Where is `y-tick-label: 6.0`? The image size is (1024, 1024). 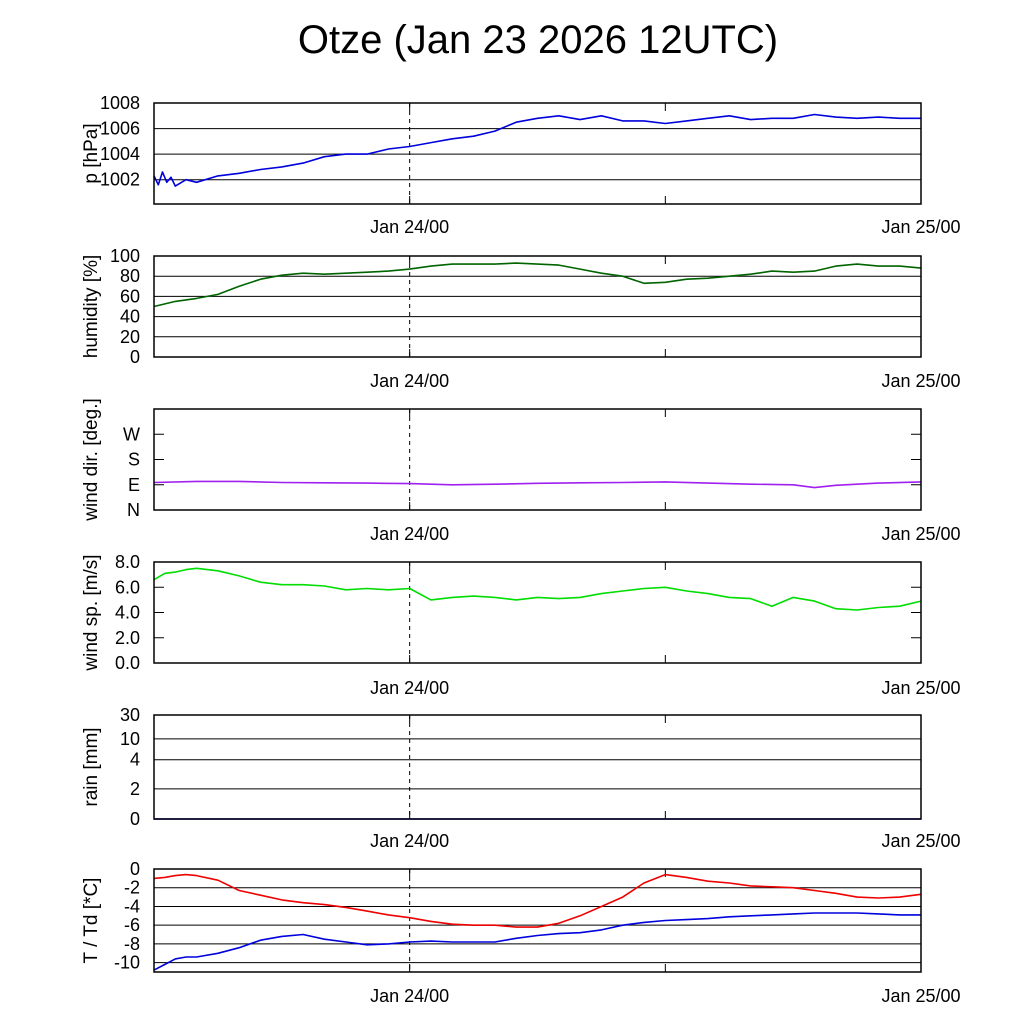
y-tick-label: 6.0 is located at coordinates (127, 587).